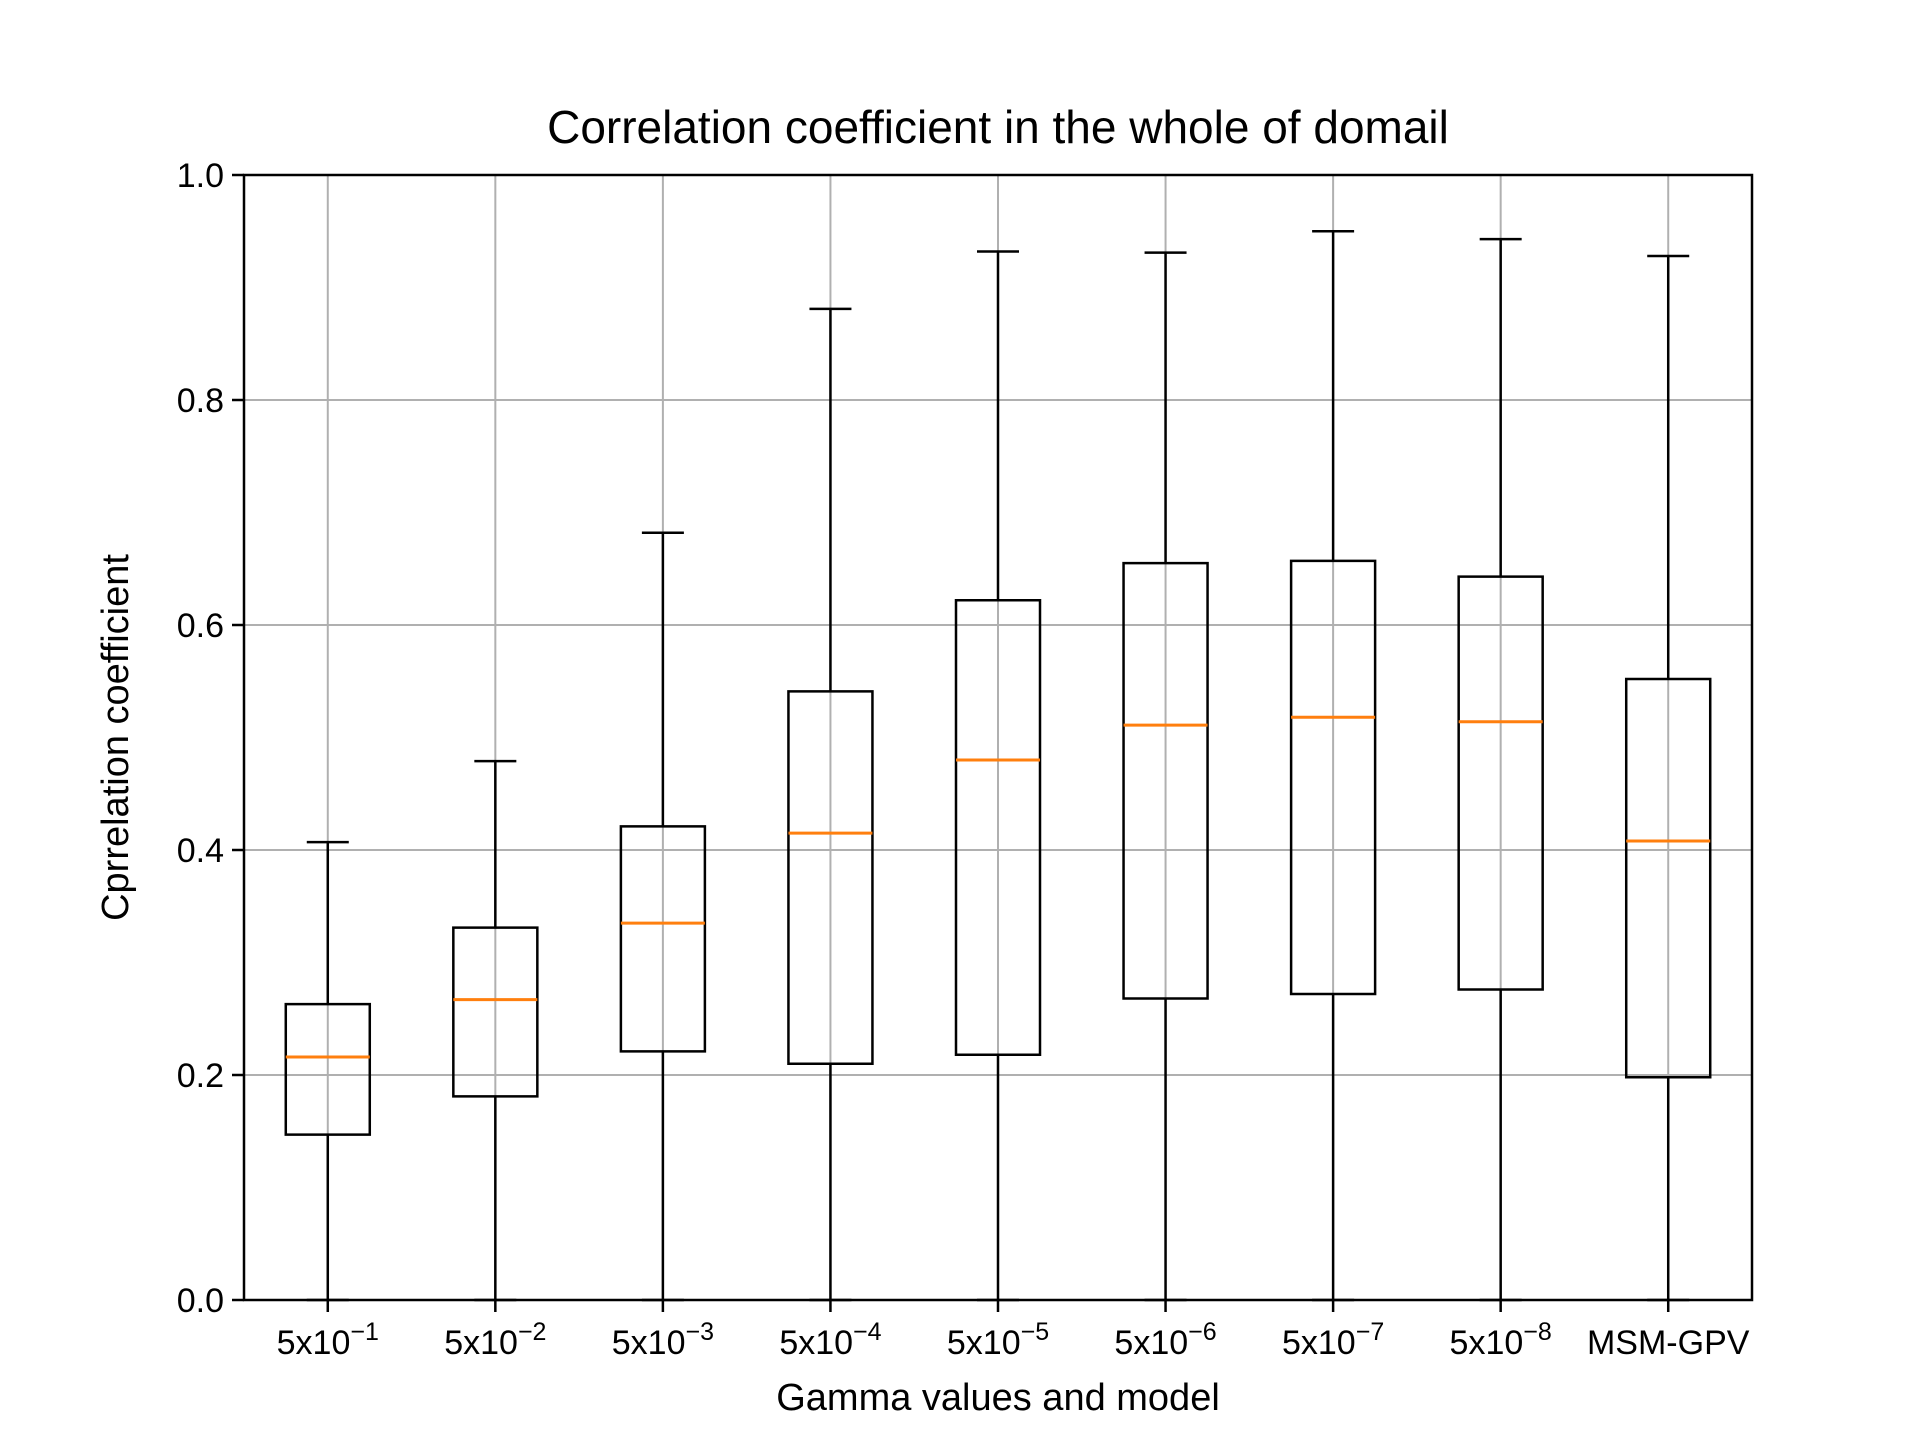  Describe the element at coordinates (200, 626) in the screenshot. I see `y-tick-label: 0.6` at that location.